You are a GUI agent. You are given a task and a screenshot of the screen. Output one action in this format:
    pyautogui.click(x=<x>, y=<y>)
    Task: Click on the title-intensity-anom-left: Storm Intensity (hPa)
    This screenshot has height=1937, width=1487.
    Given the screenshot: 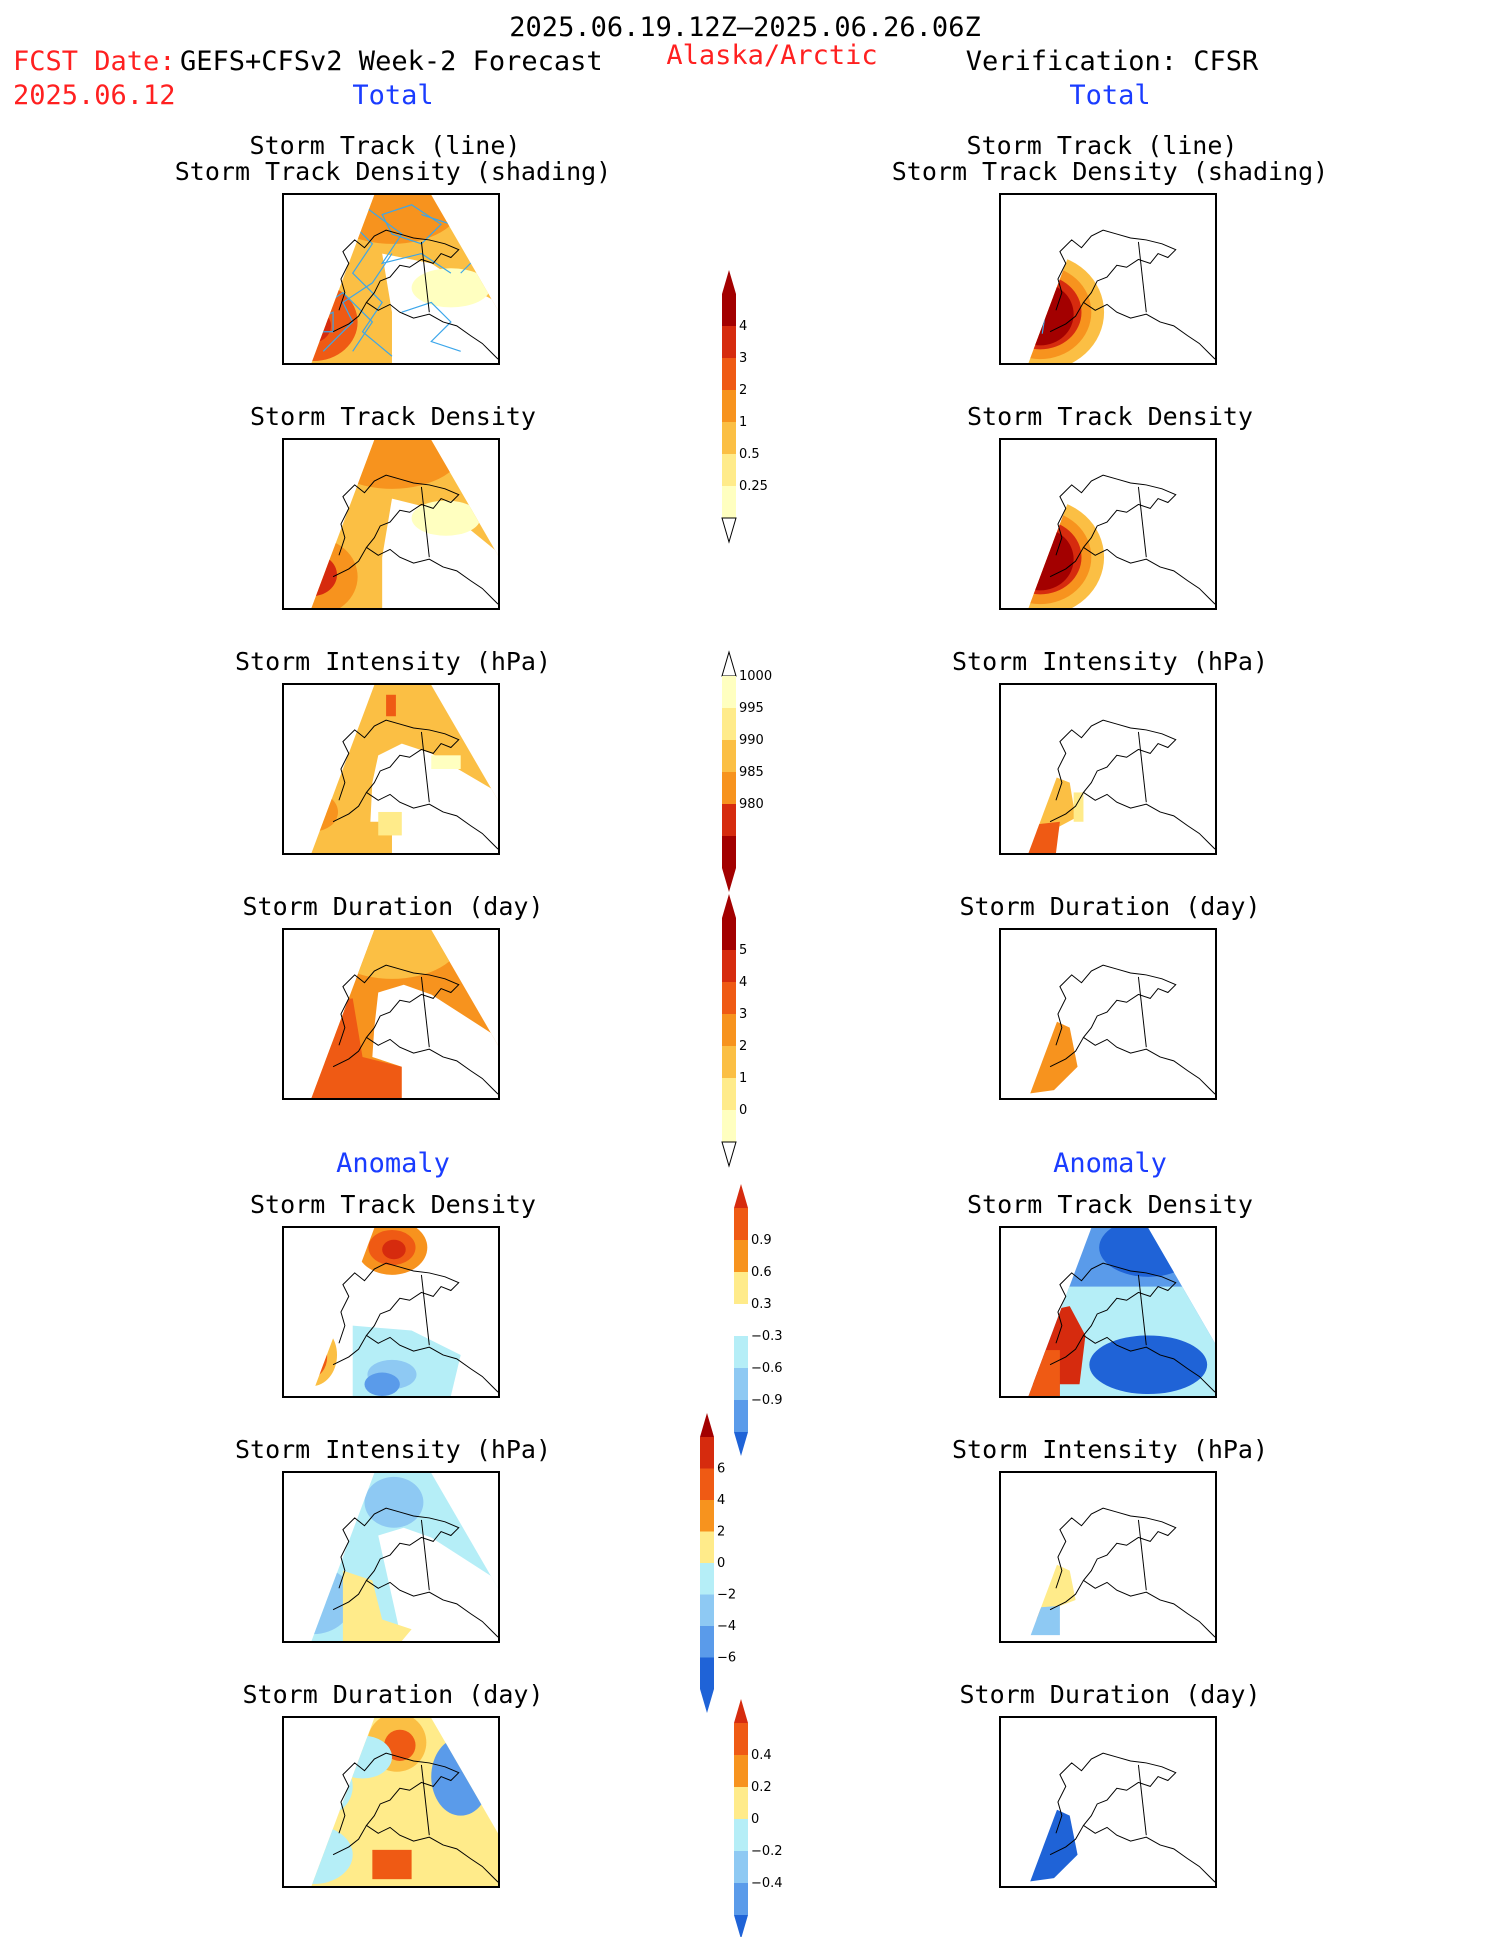 What is the action you would take?
    pyautogui.click(x=393, y=1449)
    